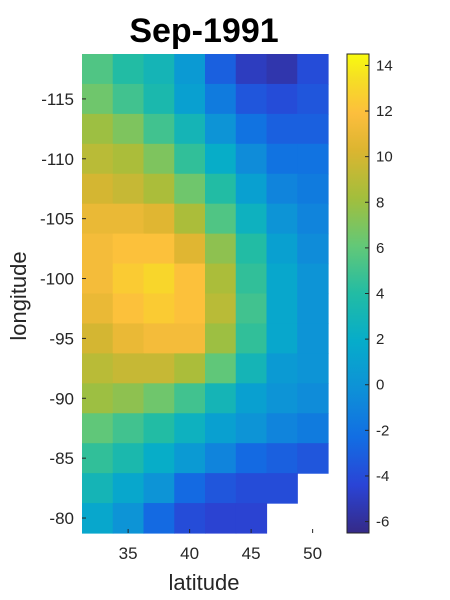 The width and height of the screenshot is (450, 600). What do you see at coordinates (189, 553) in the screenshot?
I see `x-tick-label: 40` at bounding box center [189, 553].